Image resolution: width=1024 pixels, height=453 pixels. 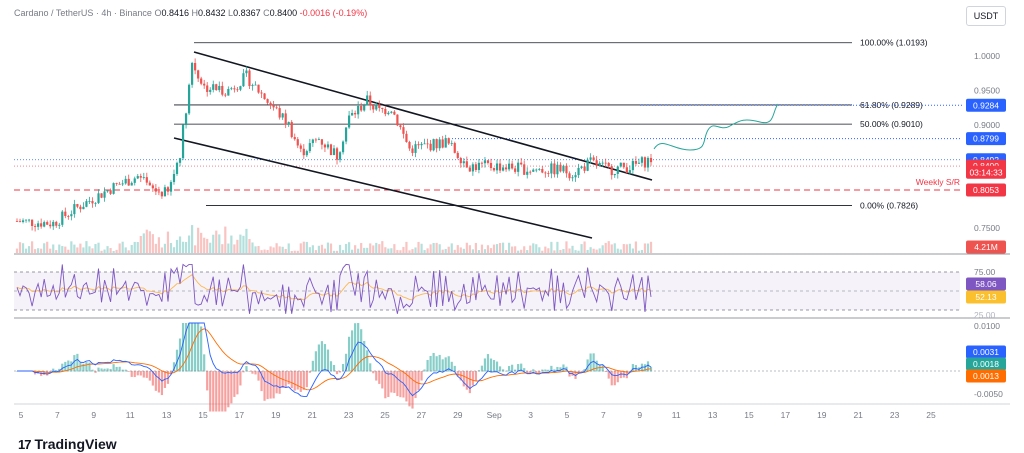 What do you see at coordinates (423, 116) in the screenshot?
I see `channel-upper-line` at bounding box center [423, 116].